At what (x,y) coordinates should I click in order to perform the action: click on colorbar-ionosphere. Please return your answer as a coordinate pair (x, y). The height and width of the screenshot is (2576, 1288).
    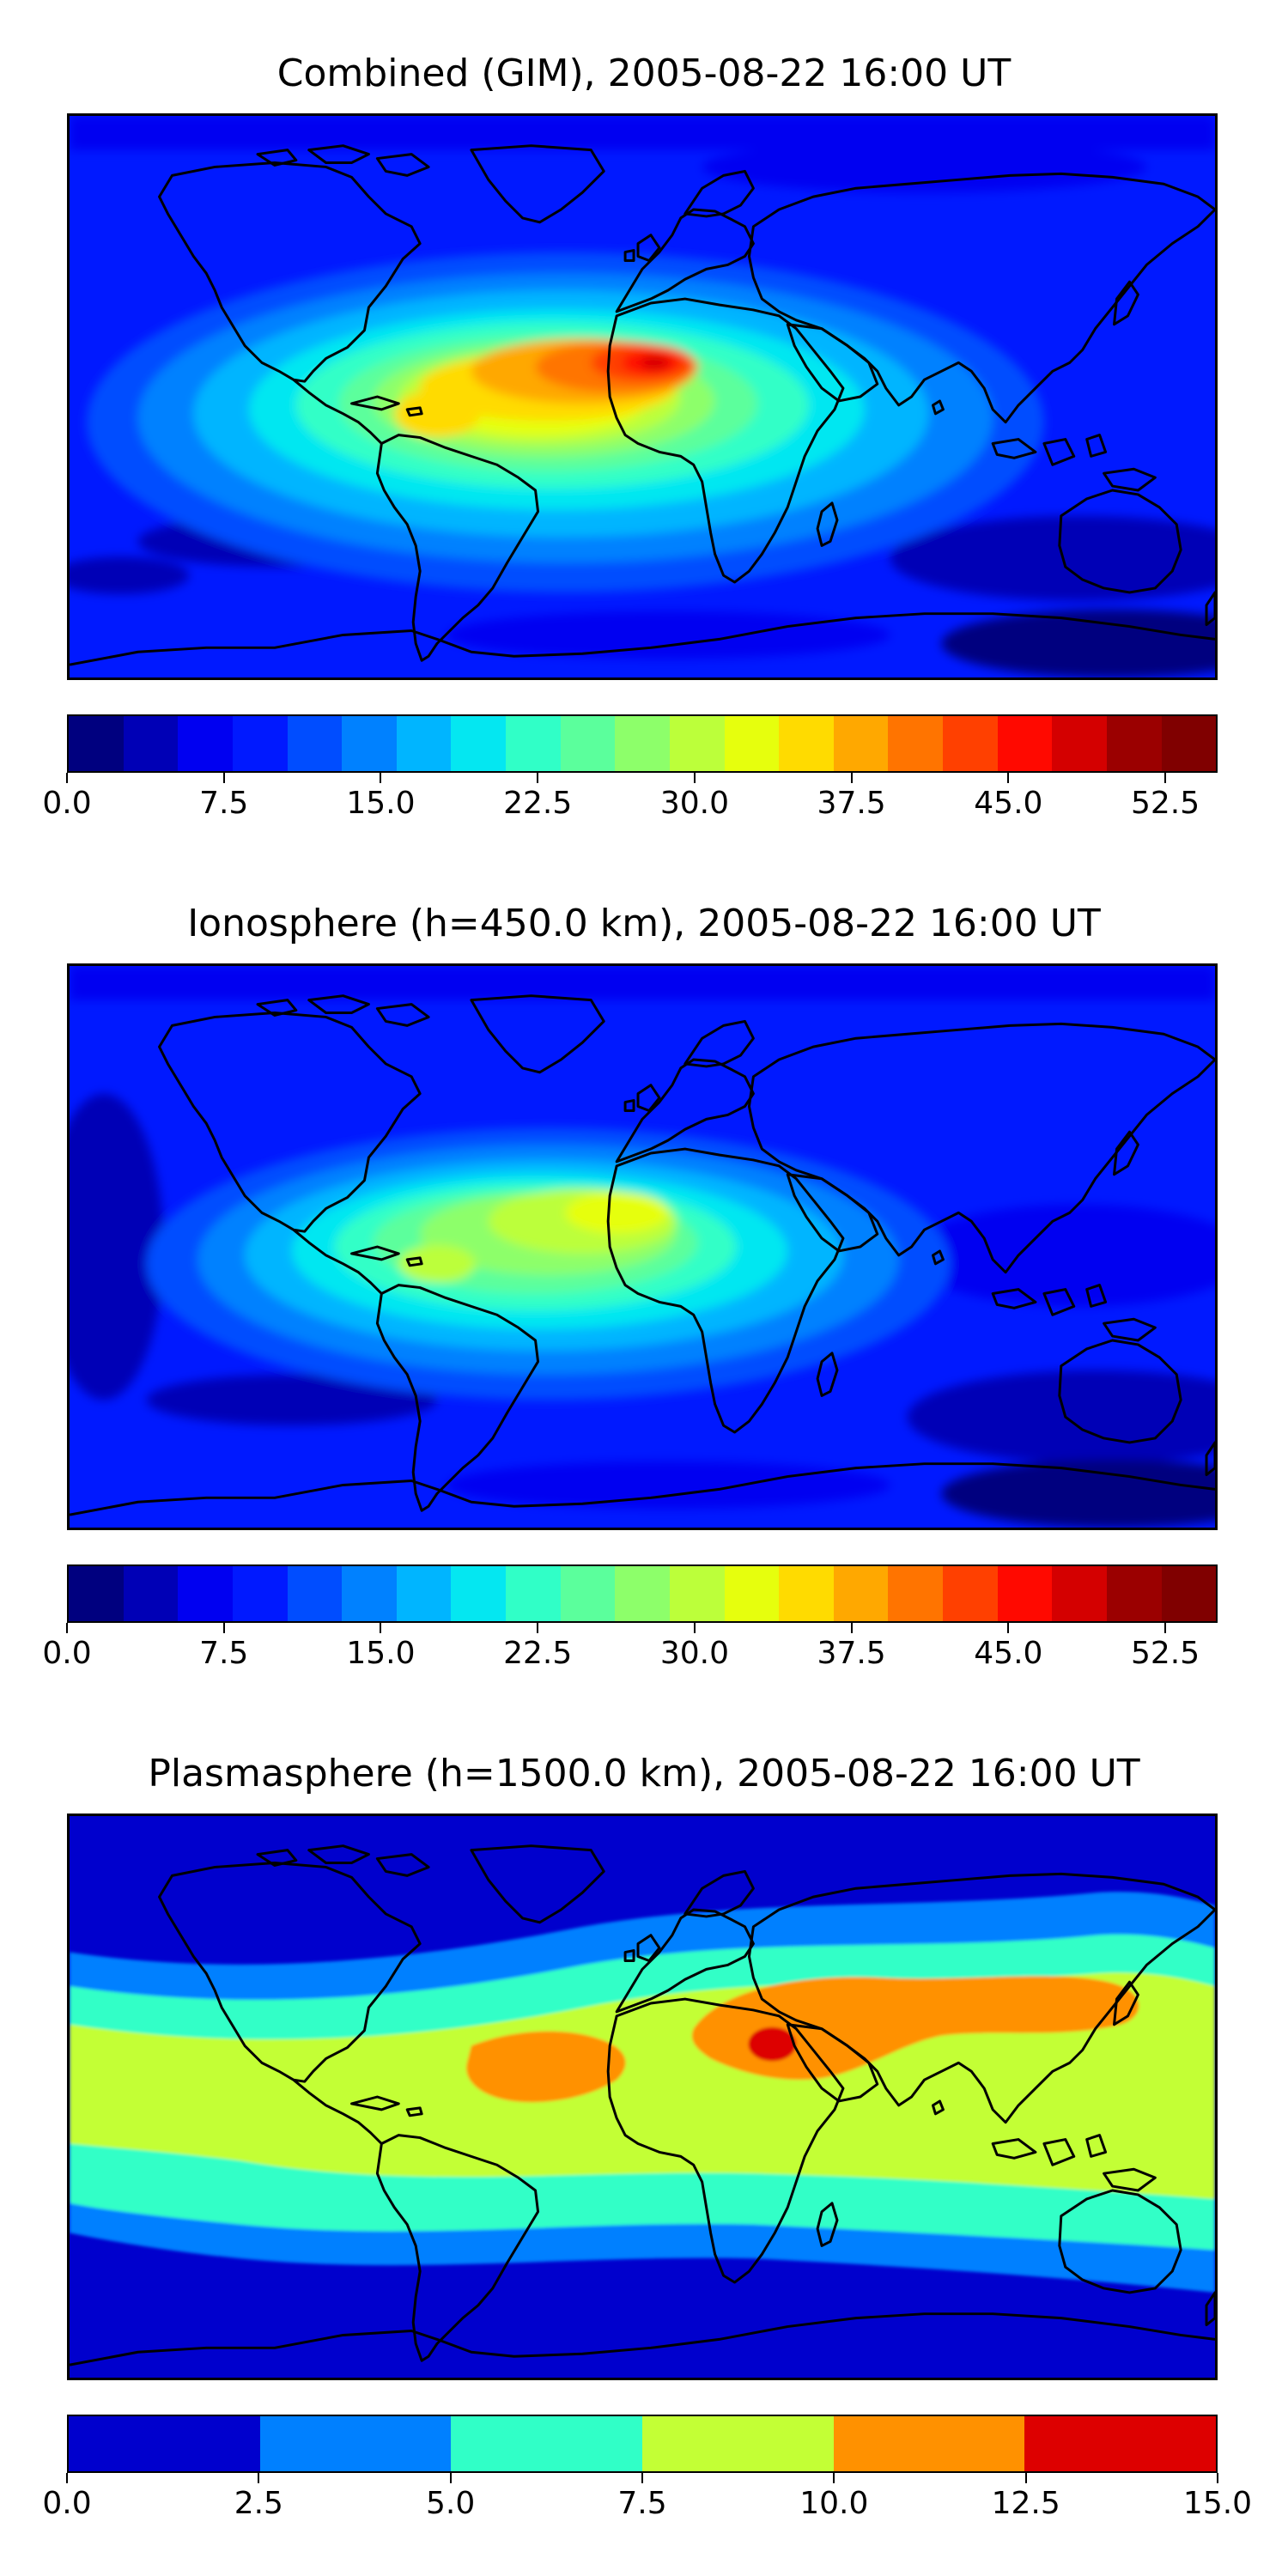
    Looking at the image, I should click on (642, 1594).